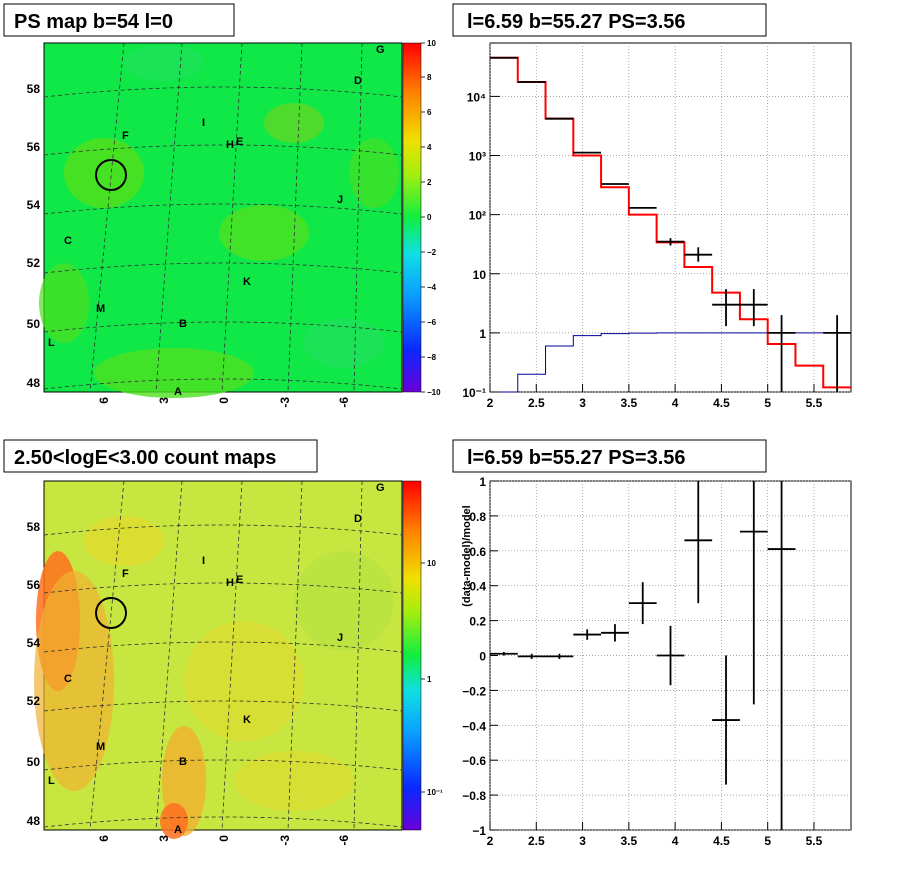 The height and width of the screenshot is (875, 898). What do you see at coordinates (643, 655) in the screenshot?
I see `residuals-data-points` at bounding box center [643, 655].